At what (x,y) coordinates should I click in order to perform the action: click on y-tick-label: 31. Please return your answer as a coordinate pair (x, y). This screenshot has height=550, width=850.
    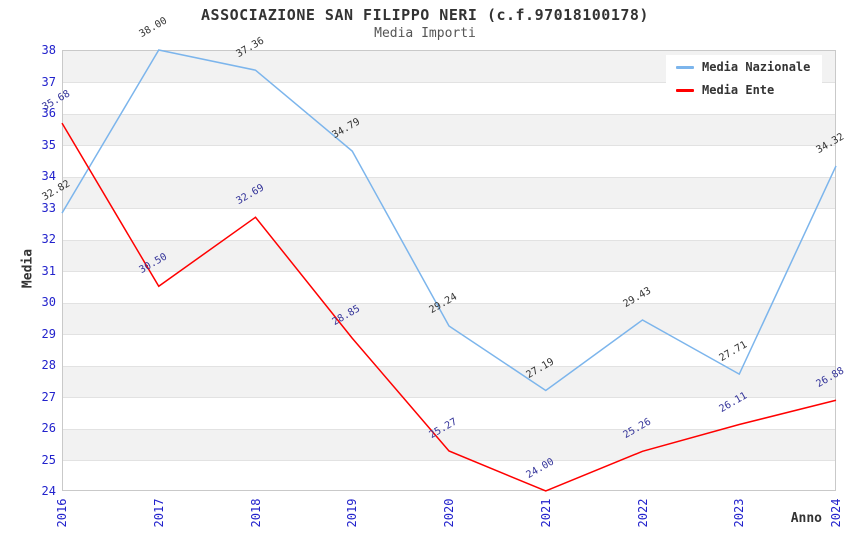
    Looking at the image, I should click on (48, 270).